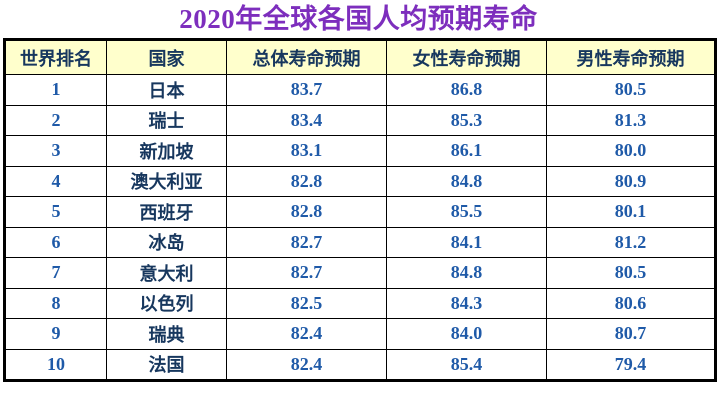 The height and width of the screenshot is (415, 717). What do you see at coordinates (631, 334) in the screenshot?
I see `male-life-cell: 80.7` at bounding box center [631, 334].